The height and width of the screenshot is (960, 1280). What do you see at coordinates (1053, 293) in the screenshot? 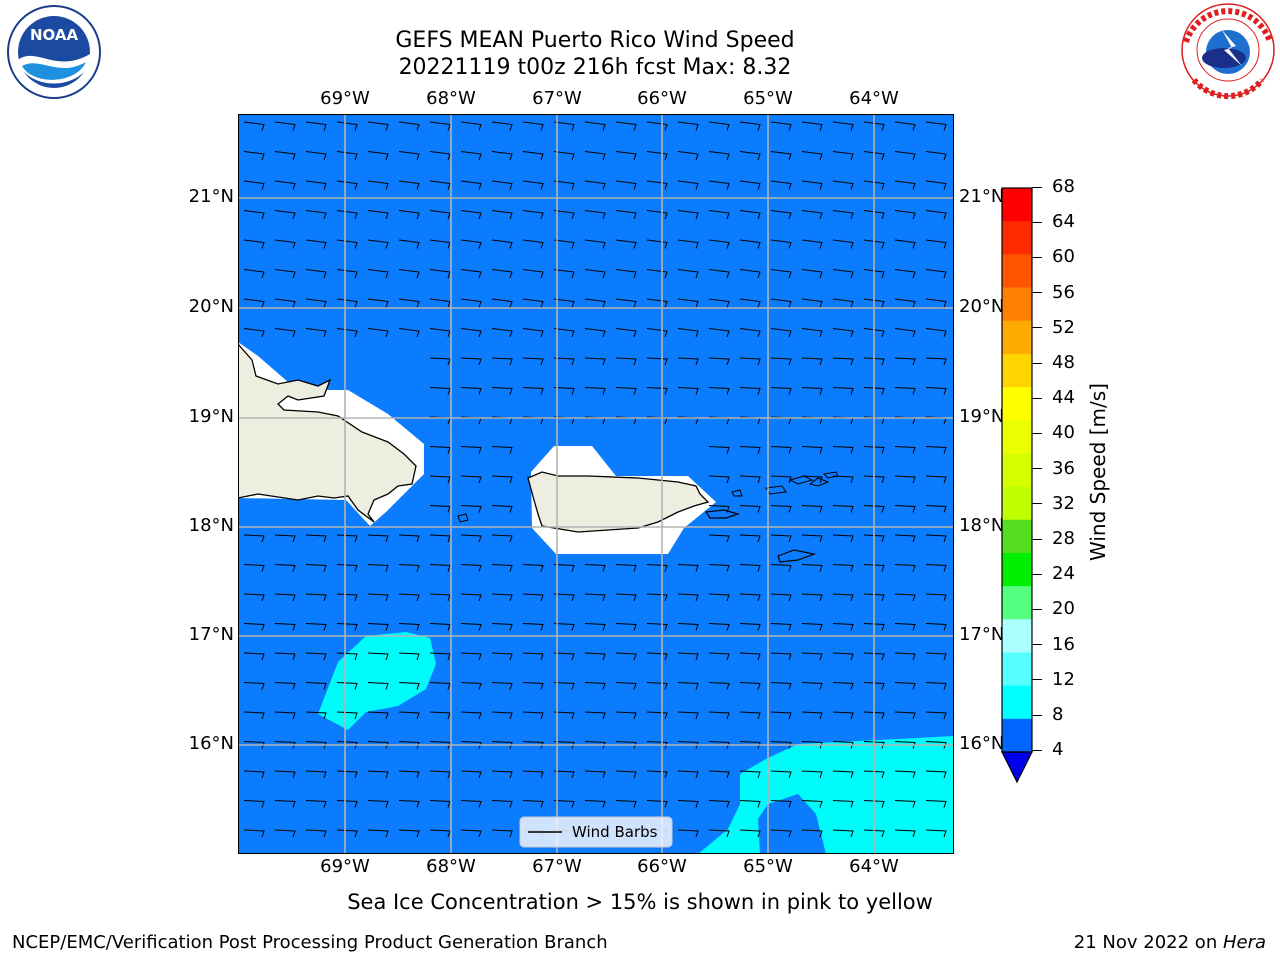
I see `colorbar-tick: 56` at bounding box center [1053, 293].